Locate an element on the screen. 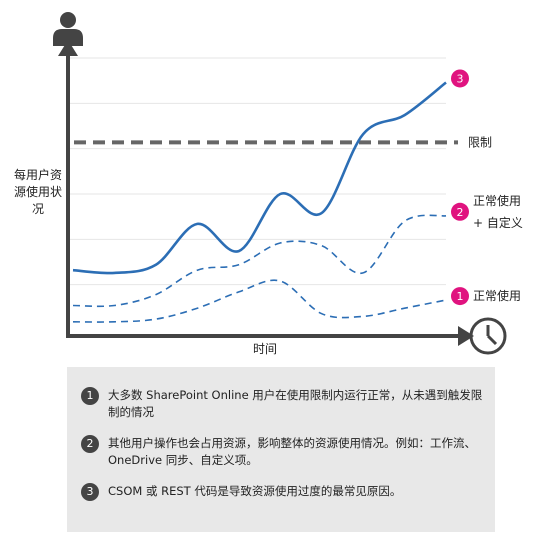 This screenshot has width=560, height=545. limit-label: 限制 is located at coordinates (480, 142).